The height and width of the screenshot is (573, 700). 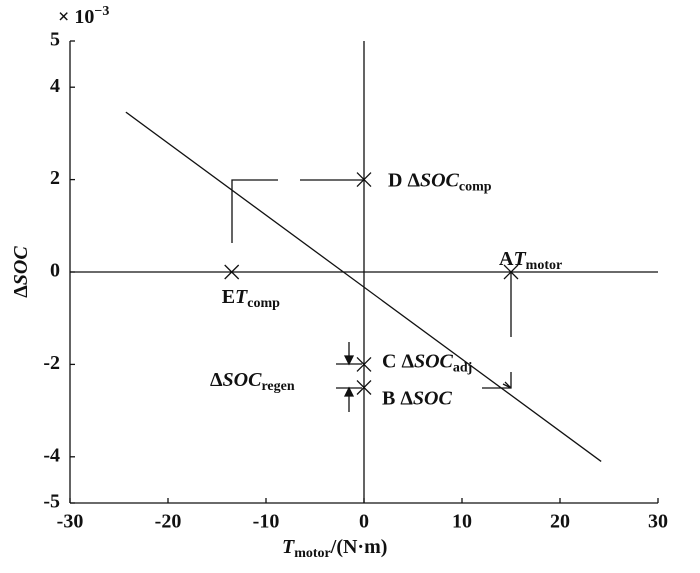 I want to click on annotation-label: D ΔSOCcomp, so click(x=440, y=182).